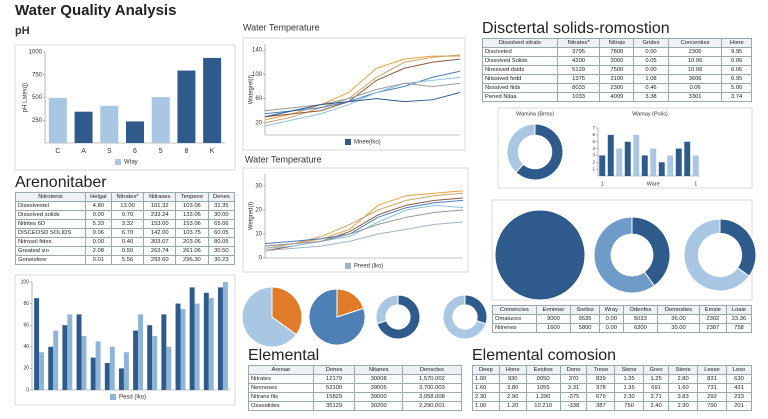 Image resolution: width=768 pixels, height=419 pixels. What do you see at coordinates (512, 379) in the screenshot?
I see `cell: 930` at bounding box center [512, 379].